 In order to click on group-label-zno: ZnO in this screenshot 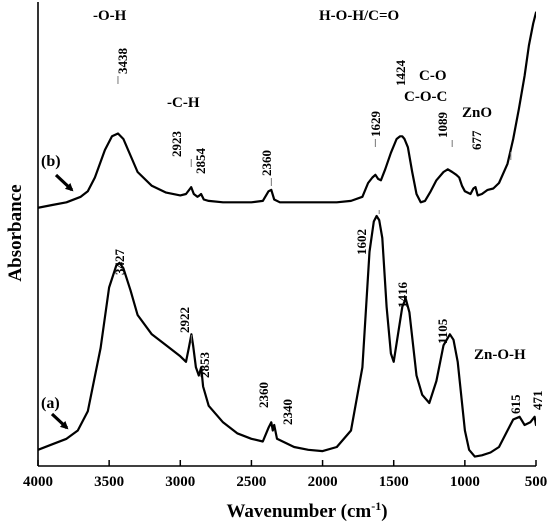, I will do `click(477, 113)`.